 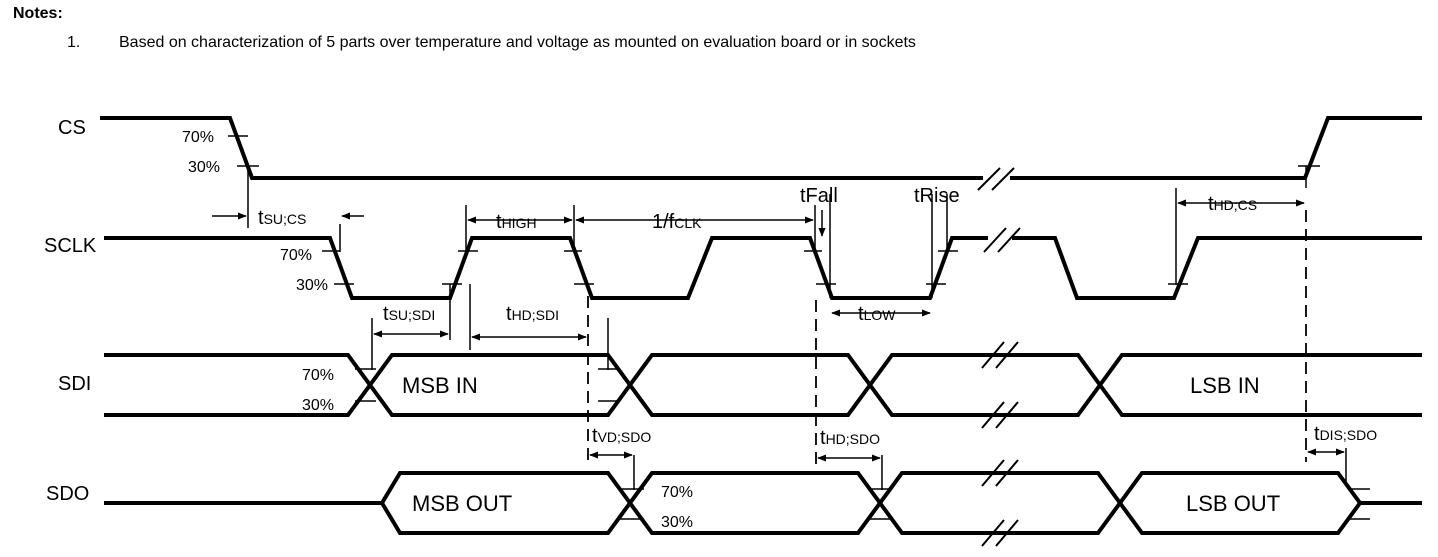 What do you see at coordinates (282, 218) in the screenshot?
I see `label-t-su-cs: tSU;CS` at bounding box center [282, 218].